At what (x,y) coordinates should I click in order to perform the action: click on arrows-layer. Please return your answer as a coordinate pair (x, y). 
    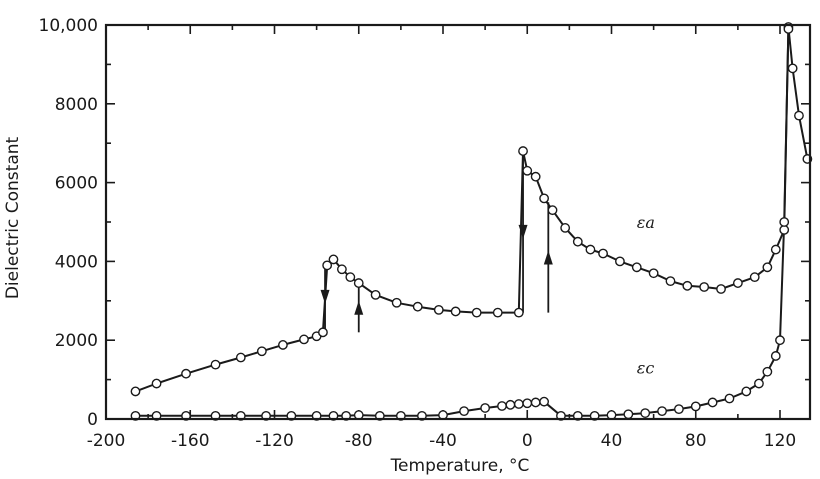
    Looking at the image, I should click on (436, 242).